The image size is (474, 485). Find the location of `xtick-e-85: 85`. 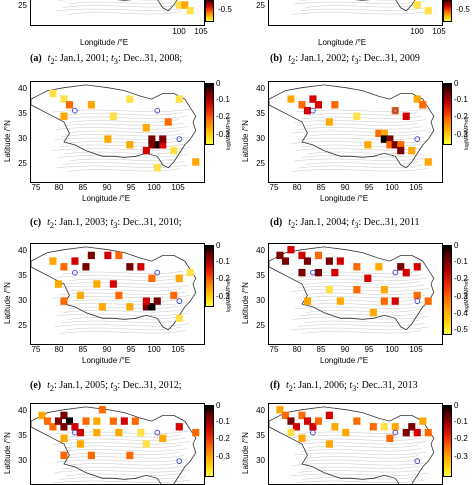

xtick-e-85: 85 is located at coordinates (83, 350).